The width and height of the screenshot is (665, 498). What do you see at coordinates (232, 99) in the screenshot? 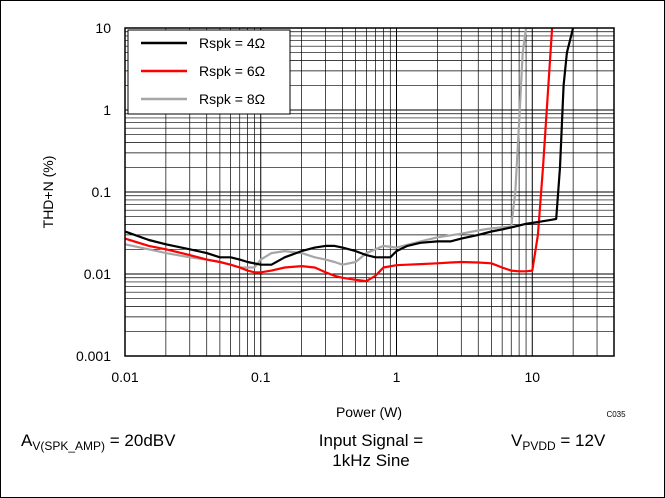
I see `legend-label: Rspk = 8Ω` at bounding box center [232, 99].